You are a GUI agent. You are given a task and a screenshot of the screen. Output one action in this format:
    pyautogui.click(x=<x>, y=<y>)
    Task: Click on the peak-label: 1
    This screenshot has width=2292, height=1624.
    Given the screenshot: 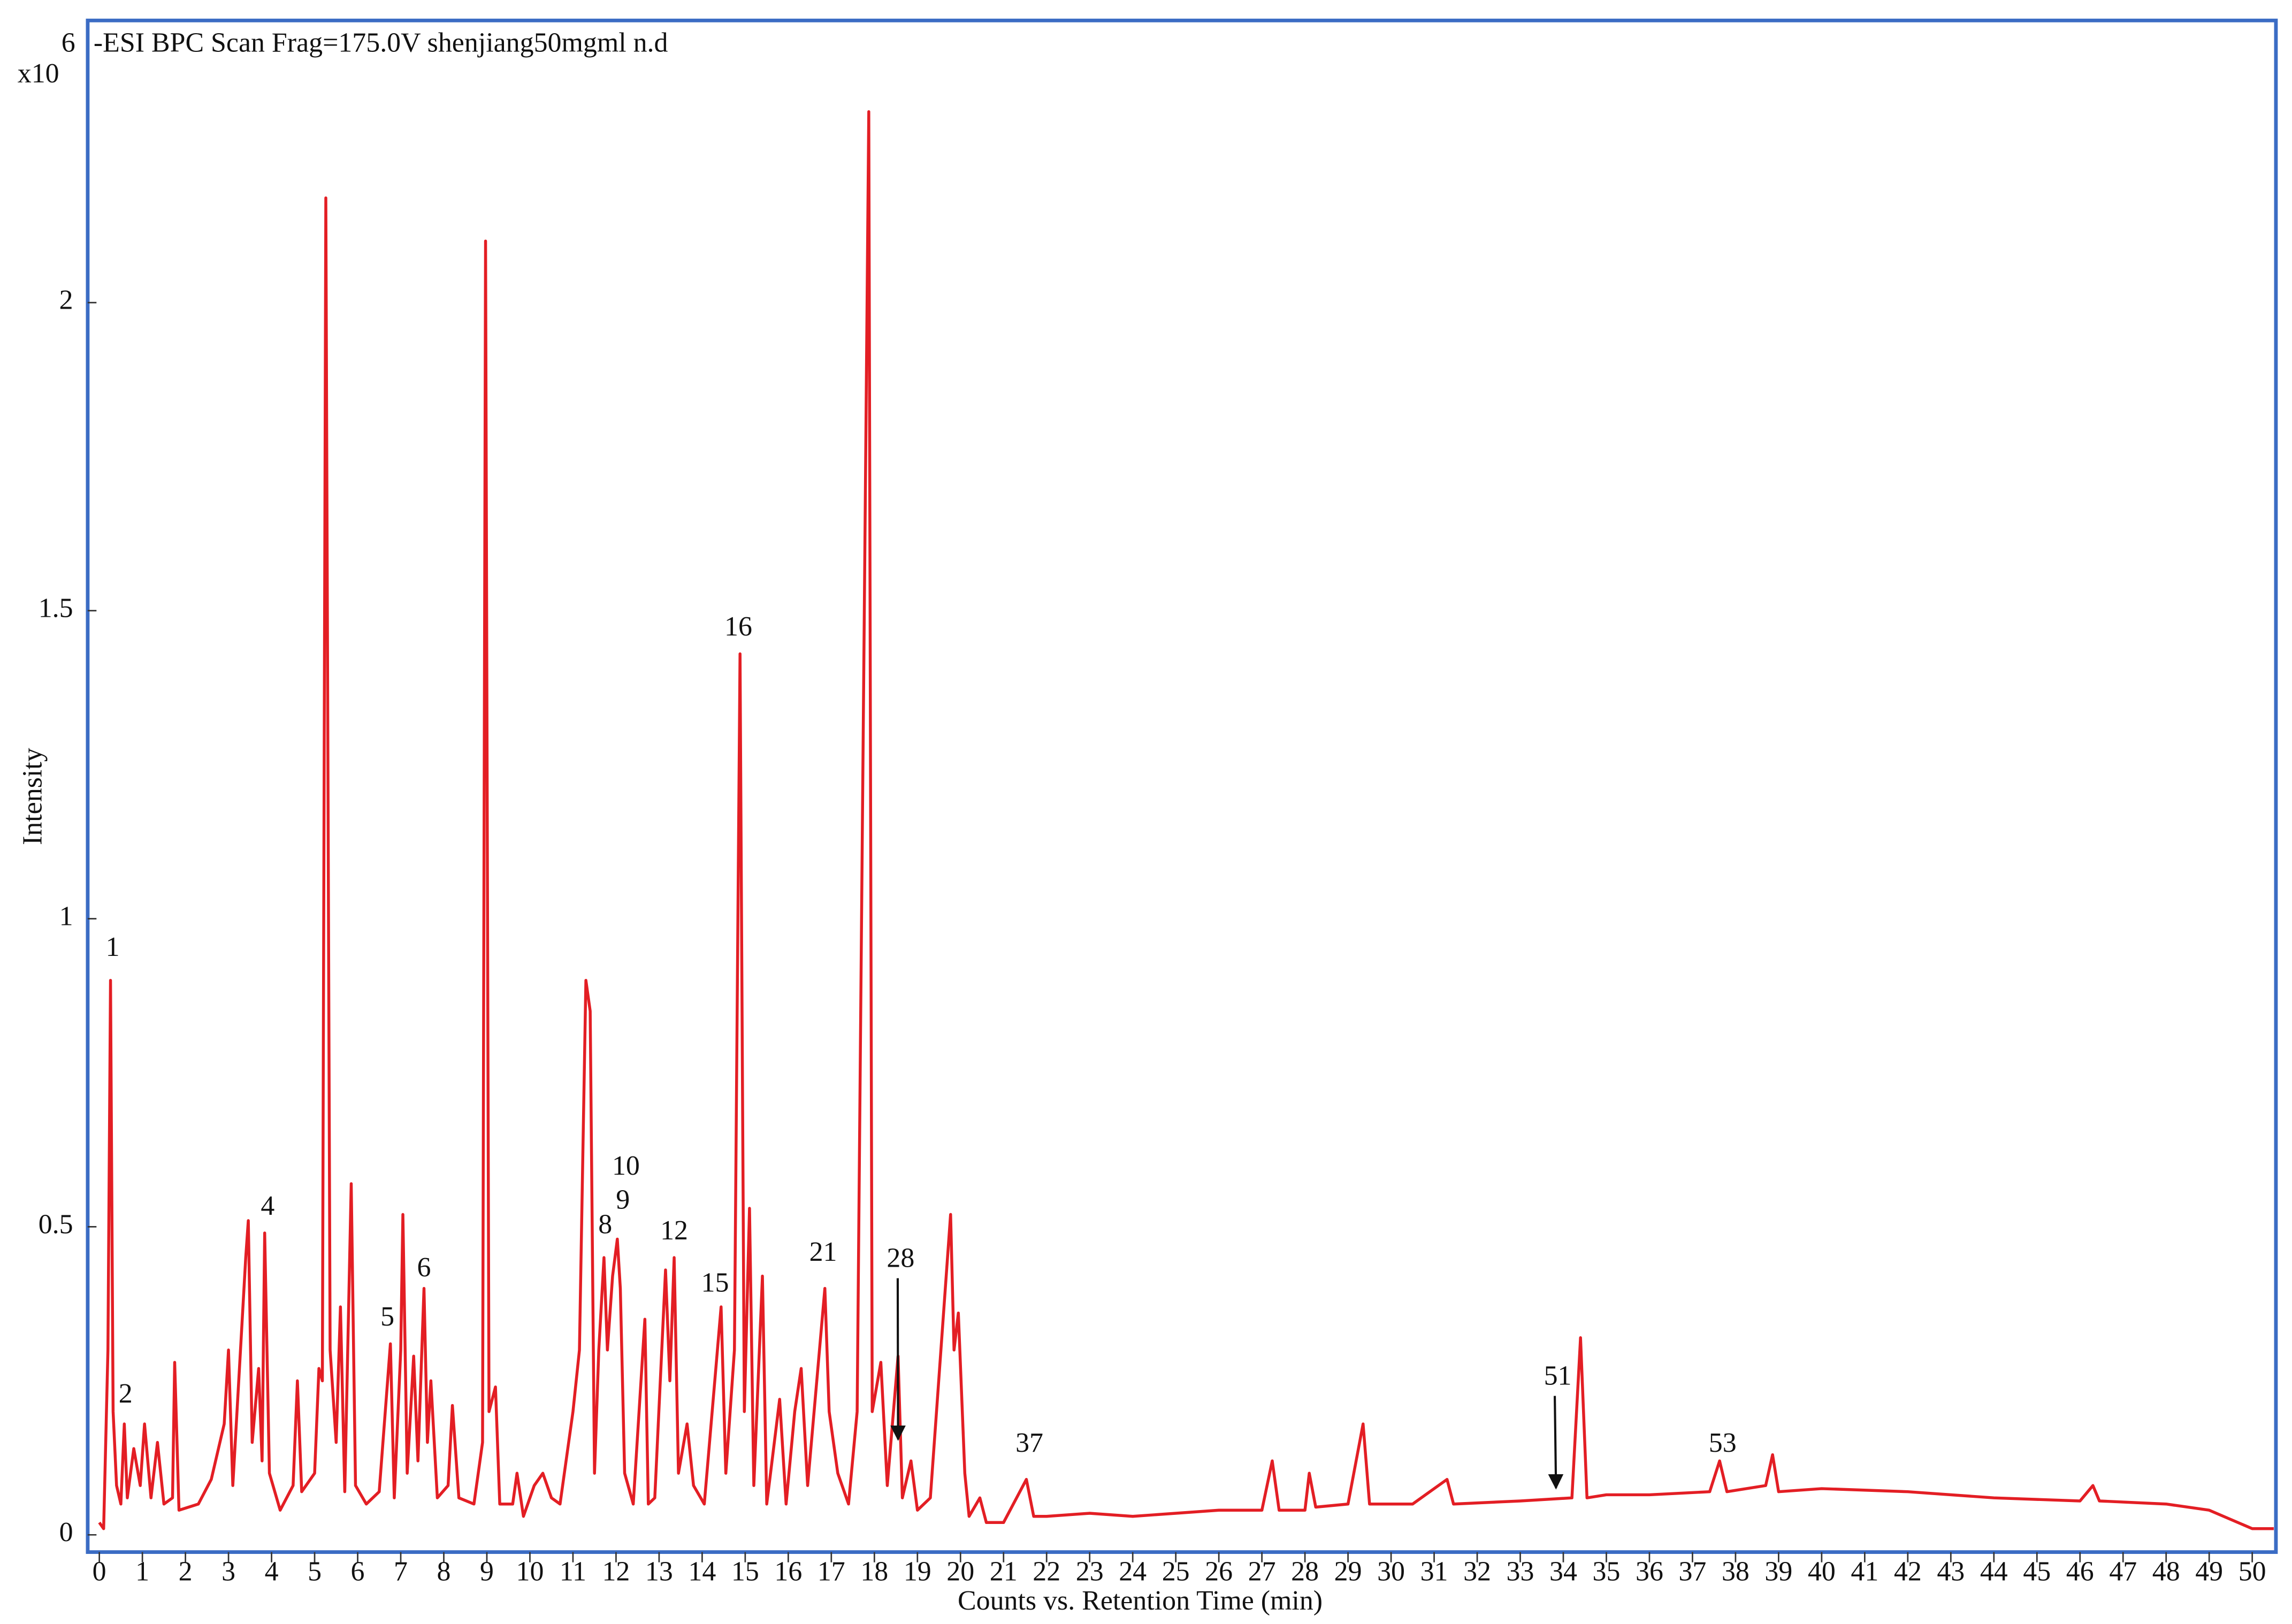 What is the action you would take?
    pyautogui.click(x=113, y=947)
    